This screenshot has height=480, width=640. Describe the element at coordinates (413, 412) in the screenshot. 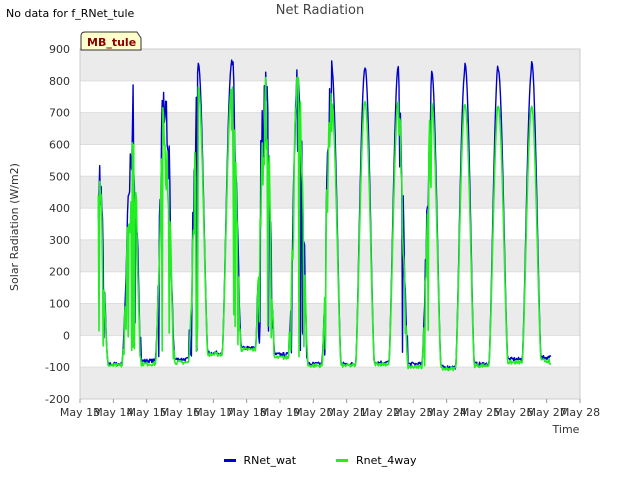

I see `x-tick-label: May 23` at that location.